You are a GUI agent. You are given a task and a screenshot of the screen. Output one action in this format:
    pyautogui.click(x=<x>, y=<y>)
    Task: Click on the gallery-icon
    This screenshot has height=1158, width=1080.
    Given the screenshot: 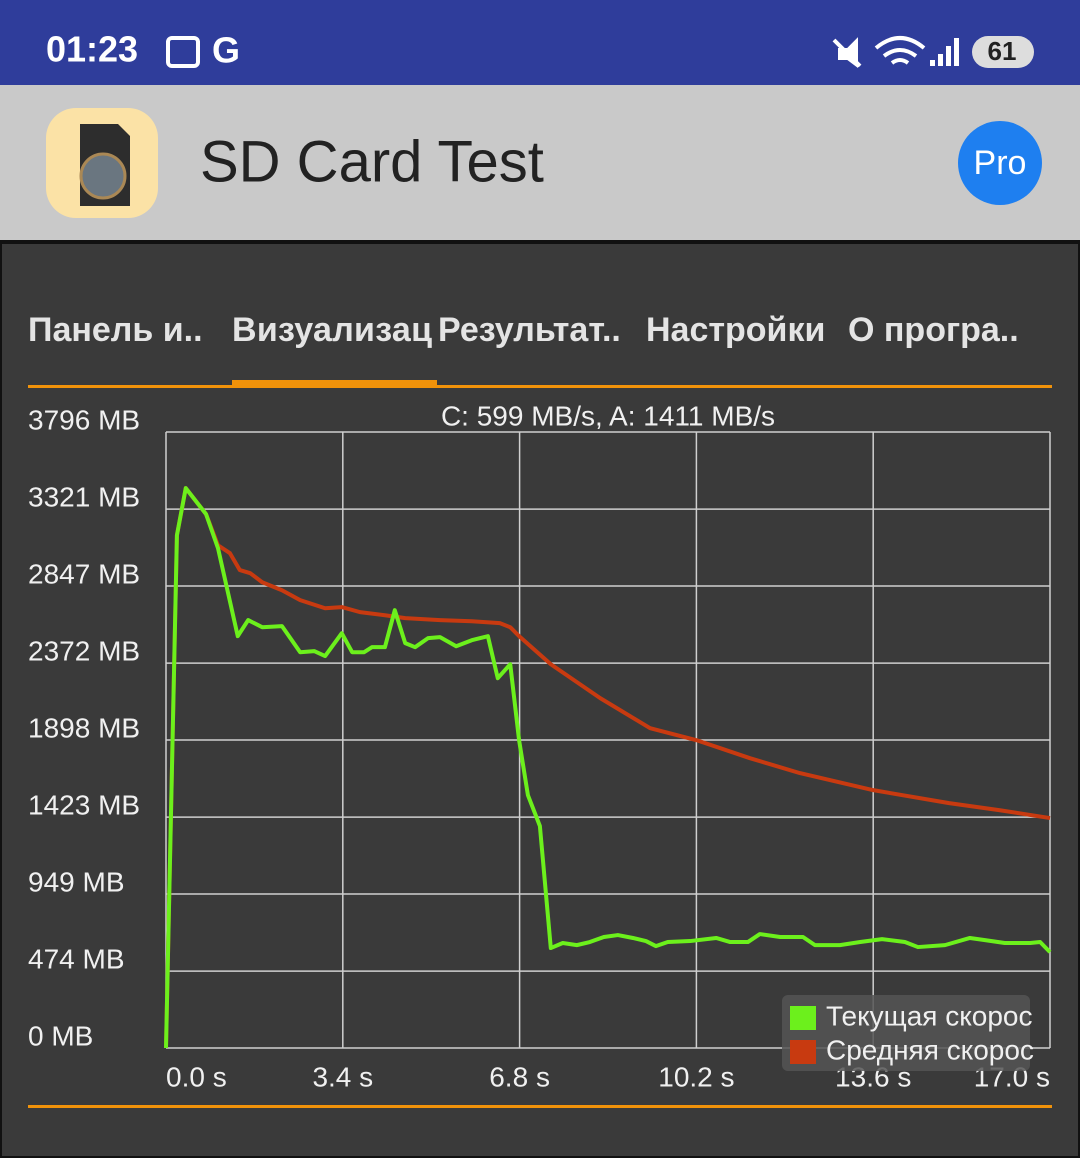 What is the action you would take?
    pyautogui.click(x=183, y=52)
    